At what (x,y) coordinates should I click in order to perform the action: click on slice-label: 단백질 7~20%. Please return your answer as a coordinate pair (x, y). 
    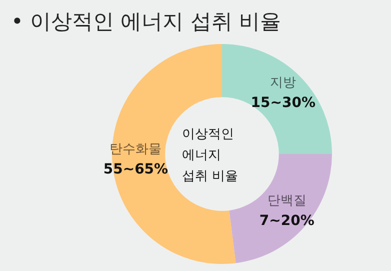
    Looking at the image, I should click on (286, 212).